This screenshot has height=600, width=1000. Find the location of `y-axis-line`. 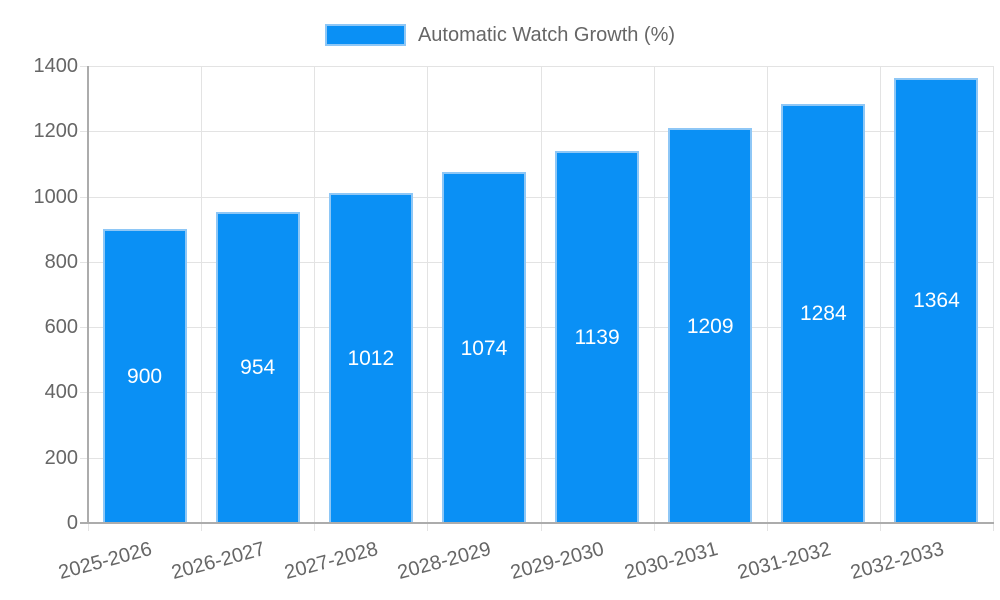

y-axis-line is located at coordinates (88, 294).